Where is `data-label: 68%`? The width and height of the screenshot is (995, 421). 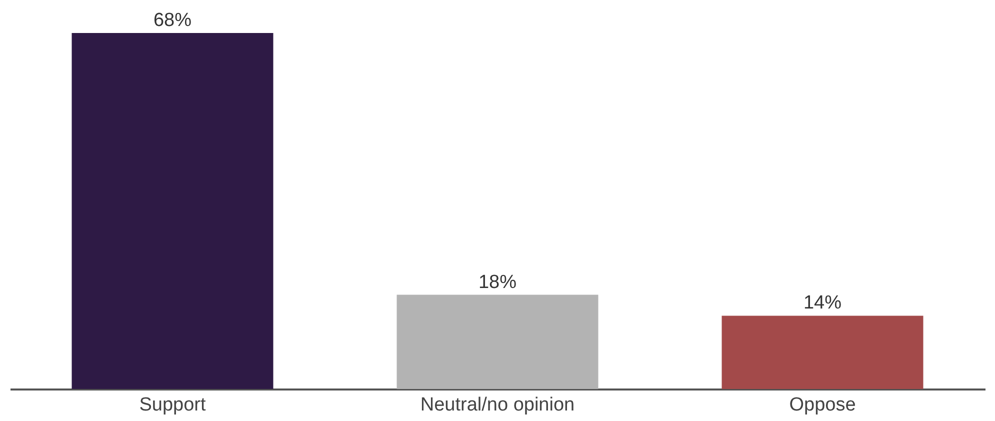
data-label: 68% is located at coordinates (172, 20).